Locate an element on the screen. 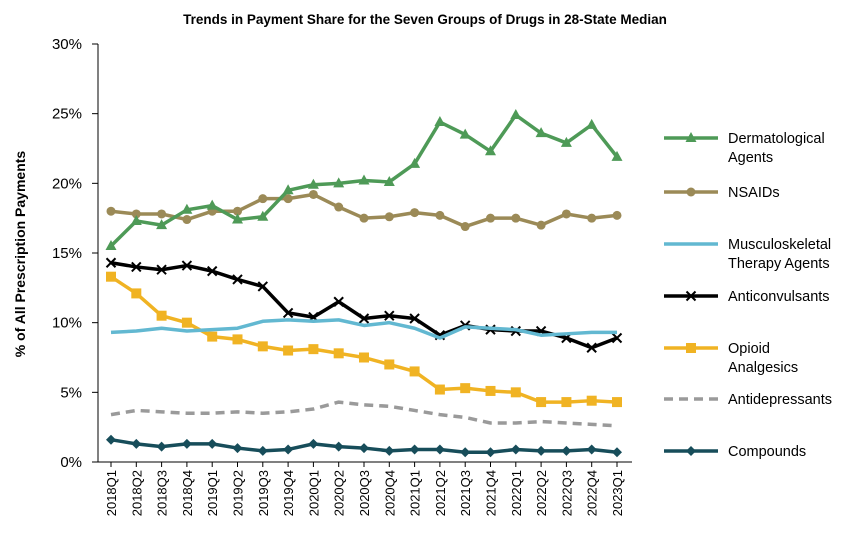 The height and width of the screenshot is (544, 858). legend-item-anticonvulsants: Anticonvulsants is located at coordinates (747, 297).